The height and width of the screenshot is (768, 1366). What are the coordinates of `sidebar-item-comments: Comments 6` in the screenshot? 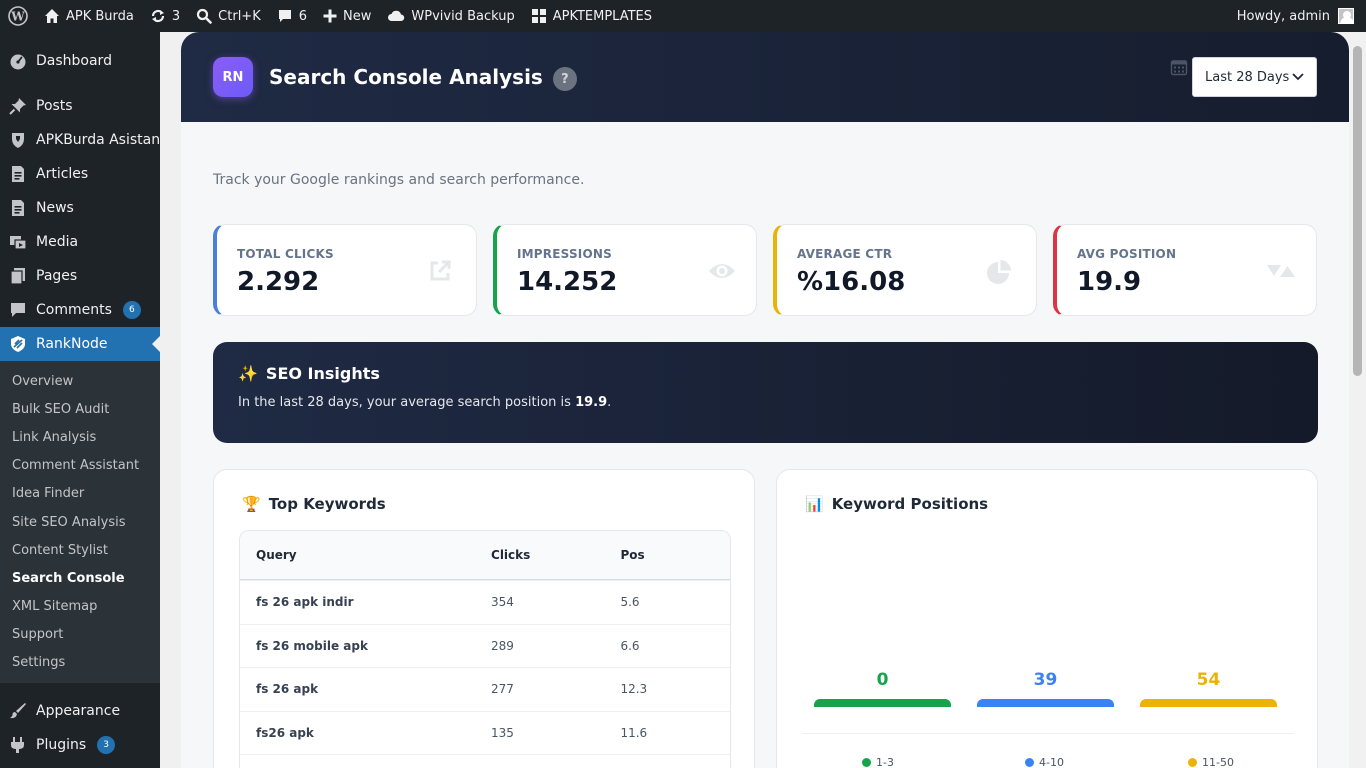 It's located at (80, 310).